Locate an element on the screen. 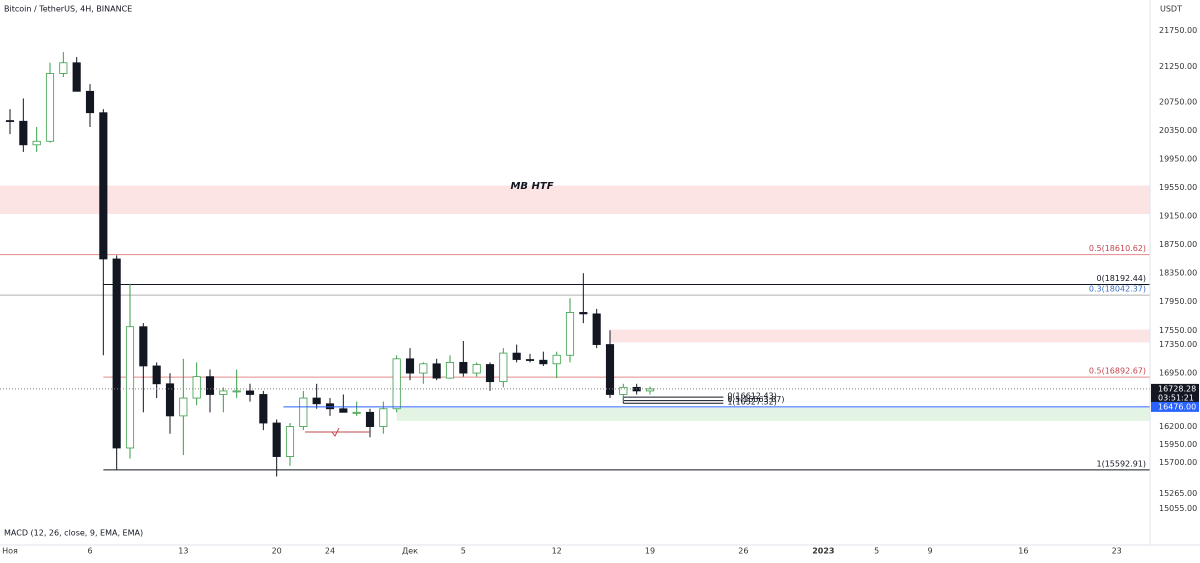  y-tick-label: 19950.00 is located at coordinates (1178, 159).